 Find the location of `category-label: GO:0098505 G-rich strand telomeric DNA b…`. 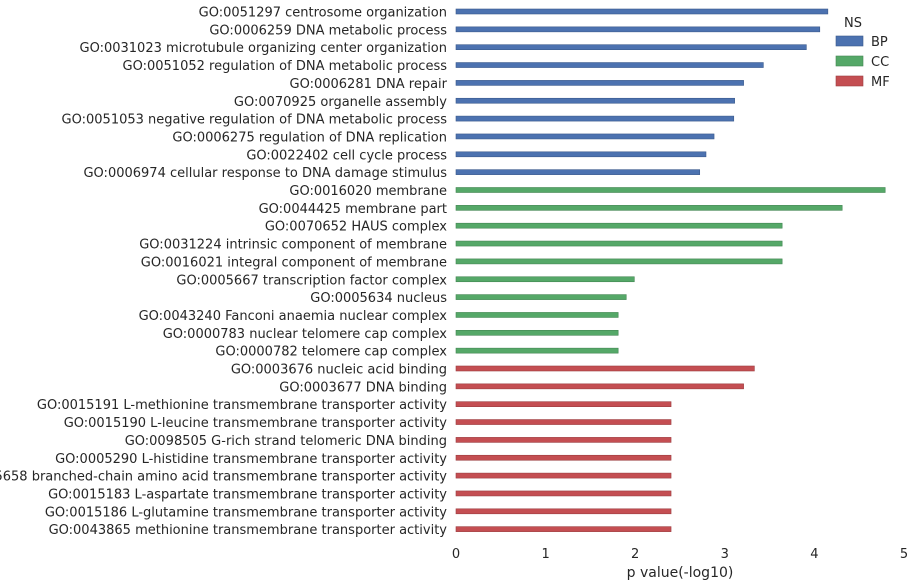

category-label: GO:0098505 G-rich strand telomeric DNA b… is located at coordinates (286, 441).